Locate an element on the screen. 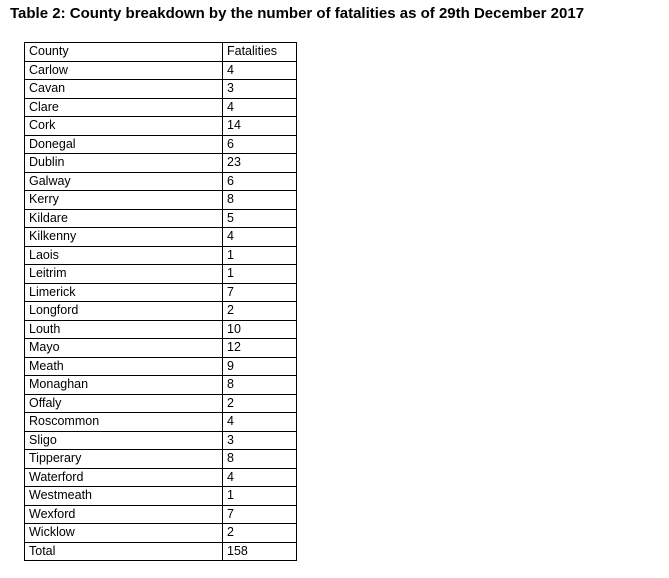 This screenshot has height=578, width=669. county-cell: Sligo is located at coordinates (123, 440).